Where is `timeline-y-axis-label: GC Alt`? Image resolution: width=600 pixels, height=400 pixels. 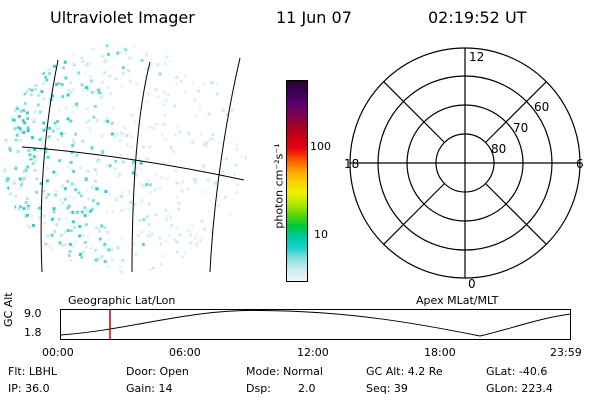 timeline-y-axis-label: GC Alt is located at coordinates (8, 309).